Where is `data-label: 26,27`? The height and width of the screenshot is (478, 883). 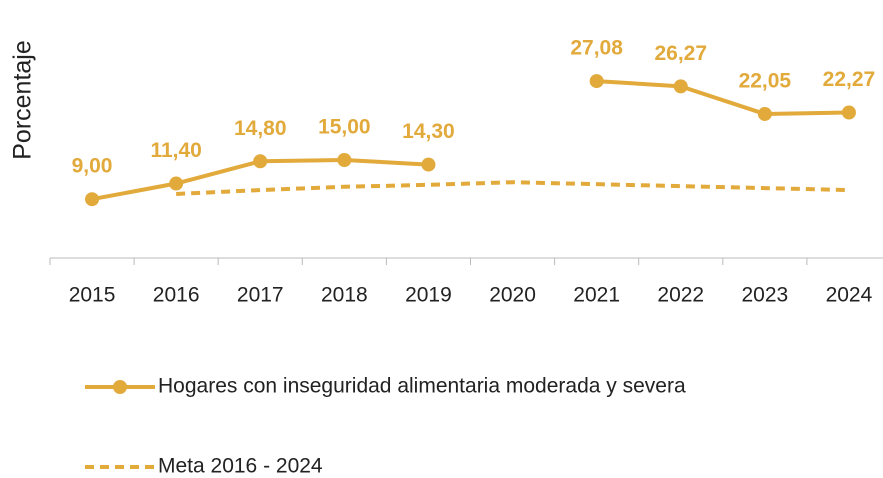 data-label: 26,27 is located at coordinates (680, 53).